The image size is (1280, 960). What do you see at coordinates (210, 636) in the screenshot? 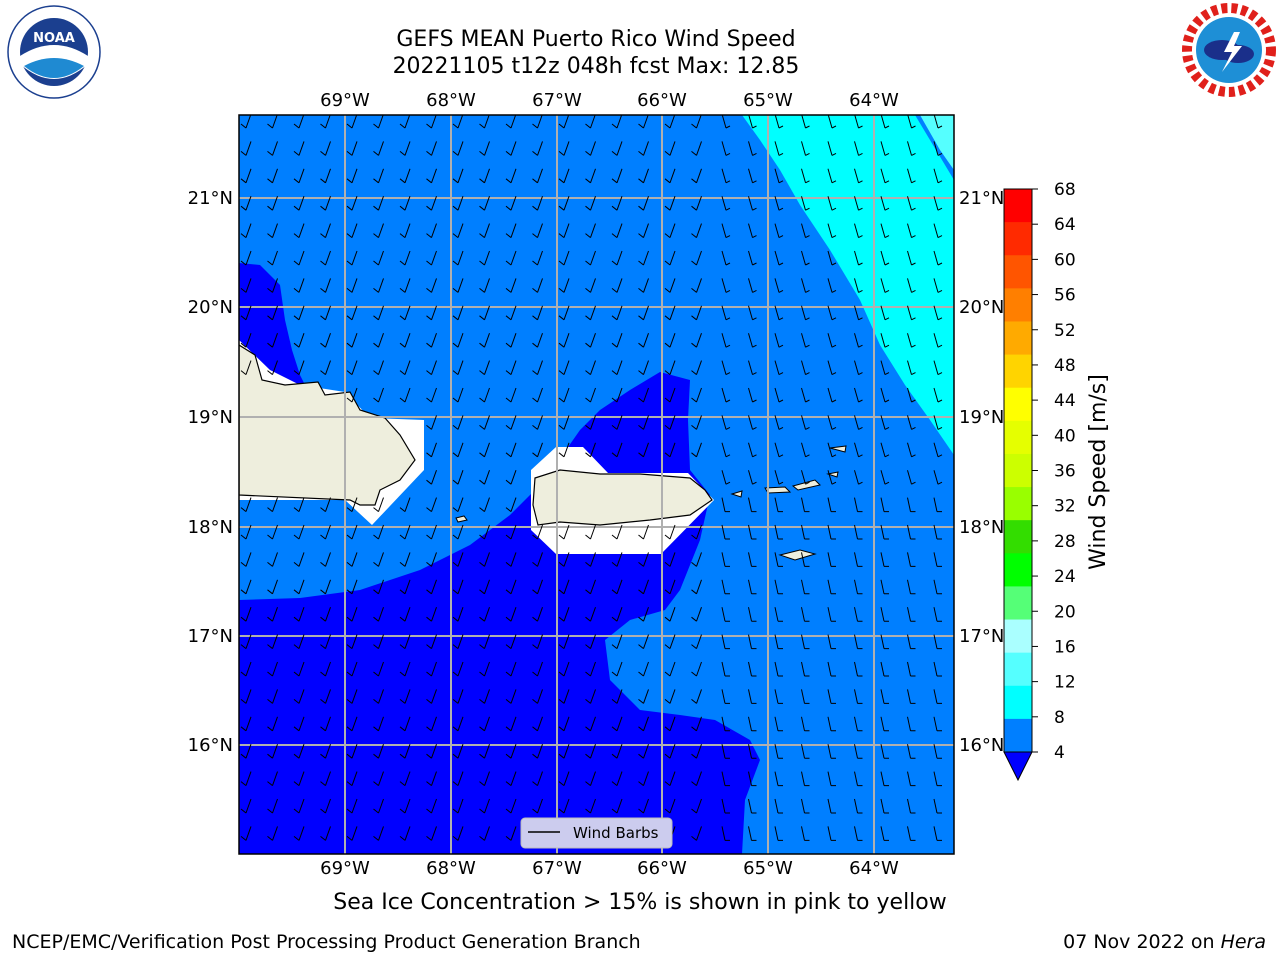
I see `lat-label-left-5: 17°N` at bounding box center [210, 636].